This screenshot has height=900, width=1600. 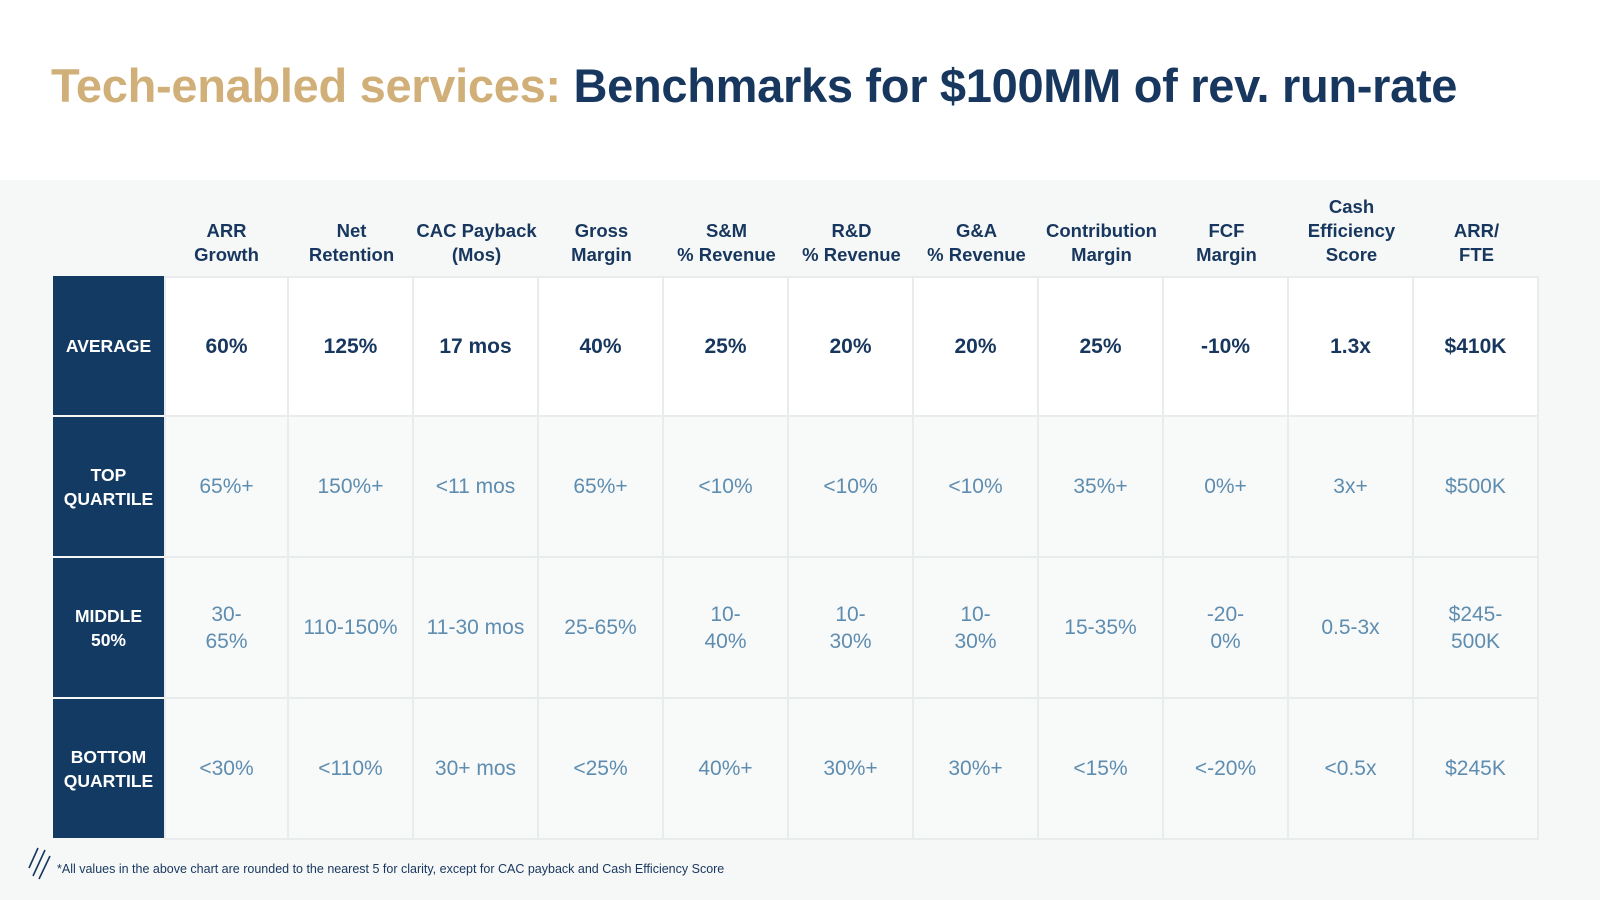 I want to click on cell-value: <110%, so click(x=350, y=768).